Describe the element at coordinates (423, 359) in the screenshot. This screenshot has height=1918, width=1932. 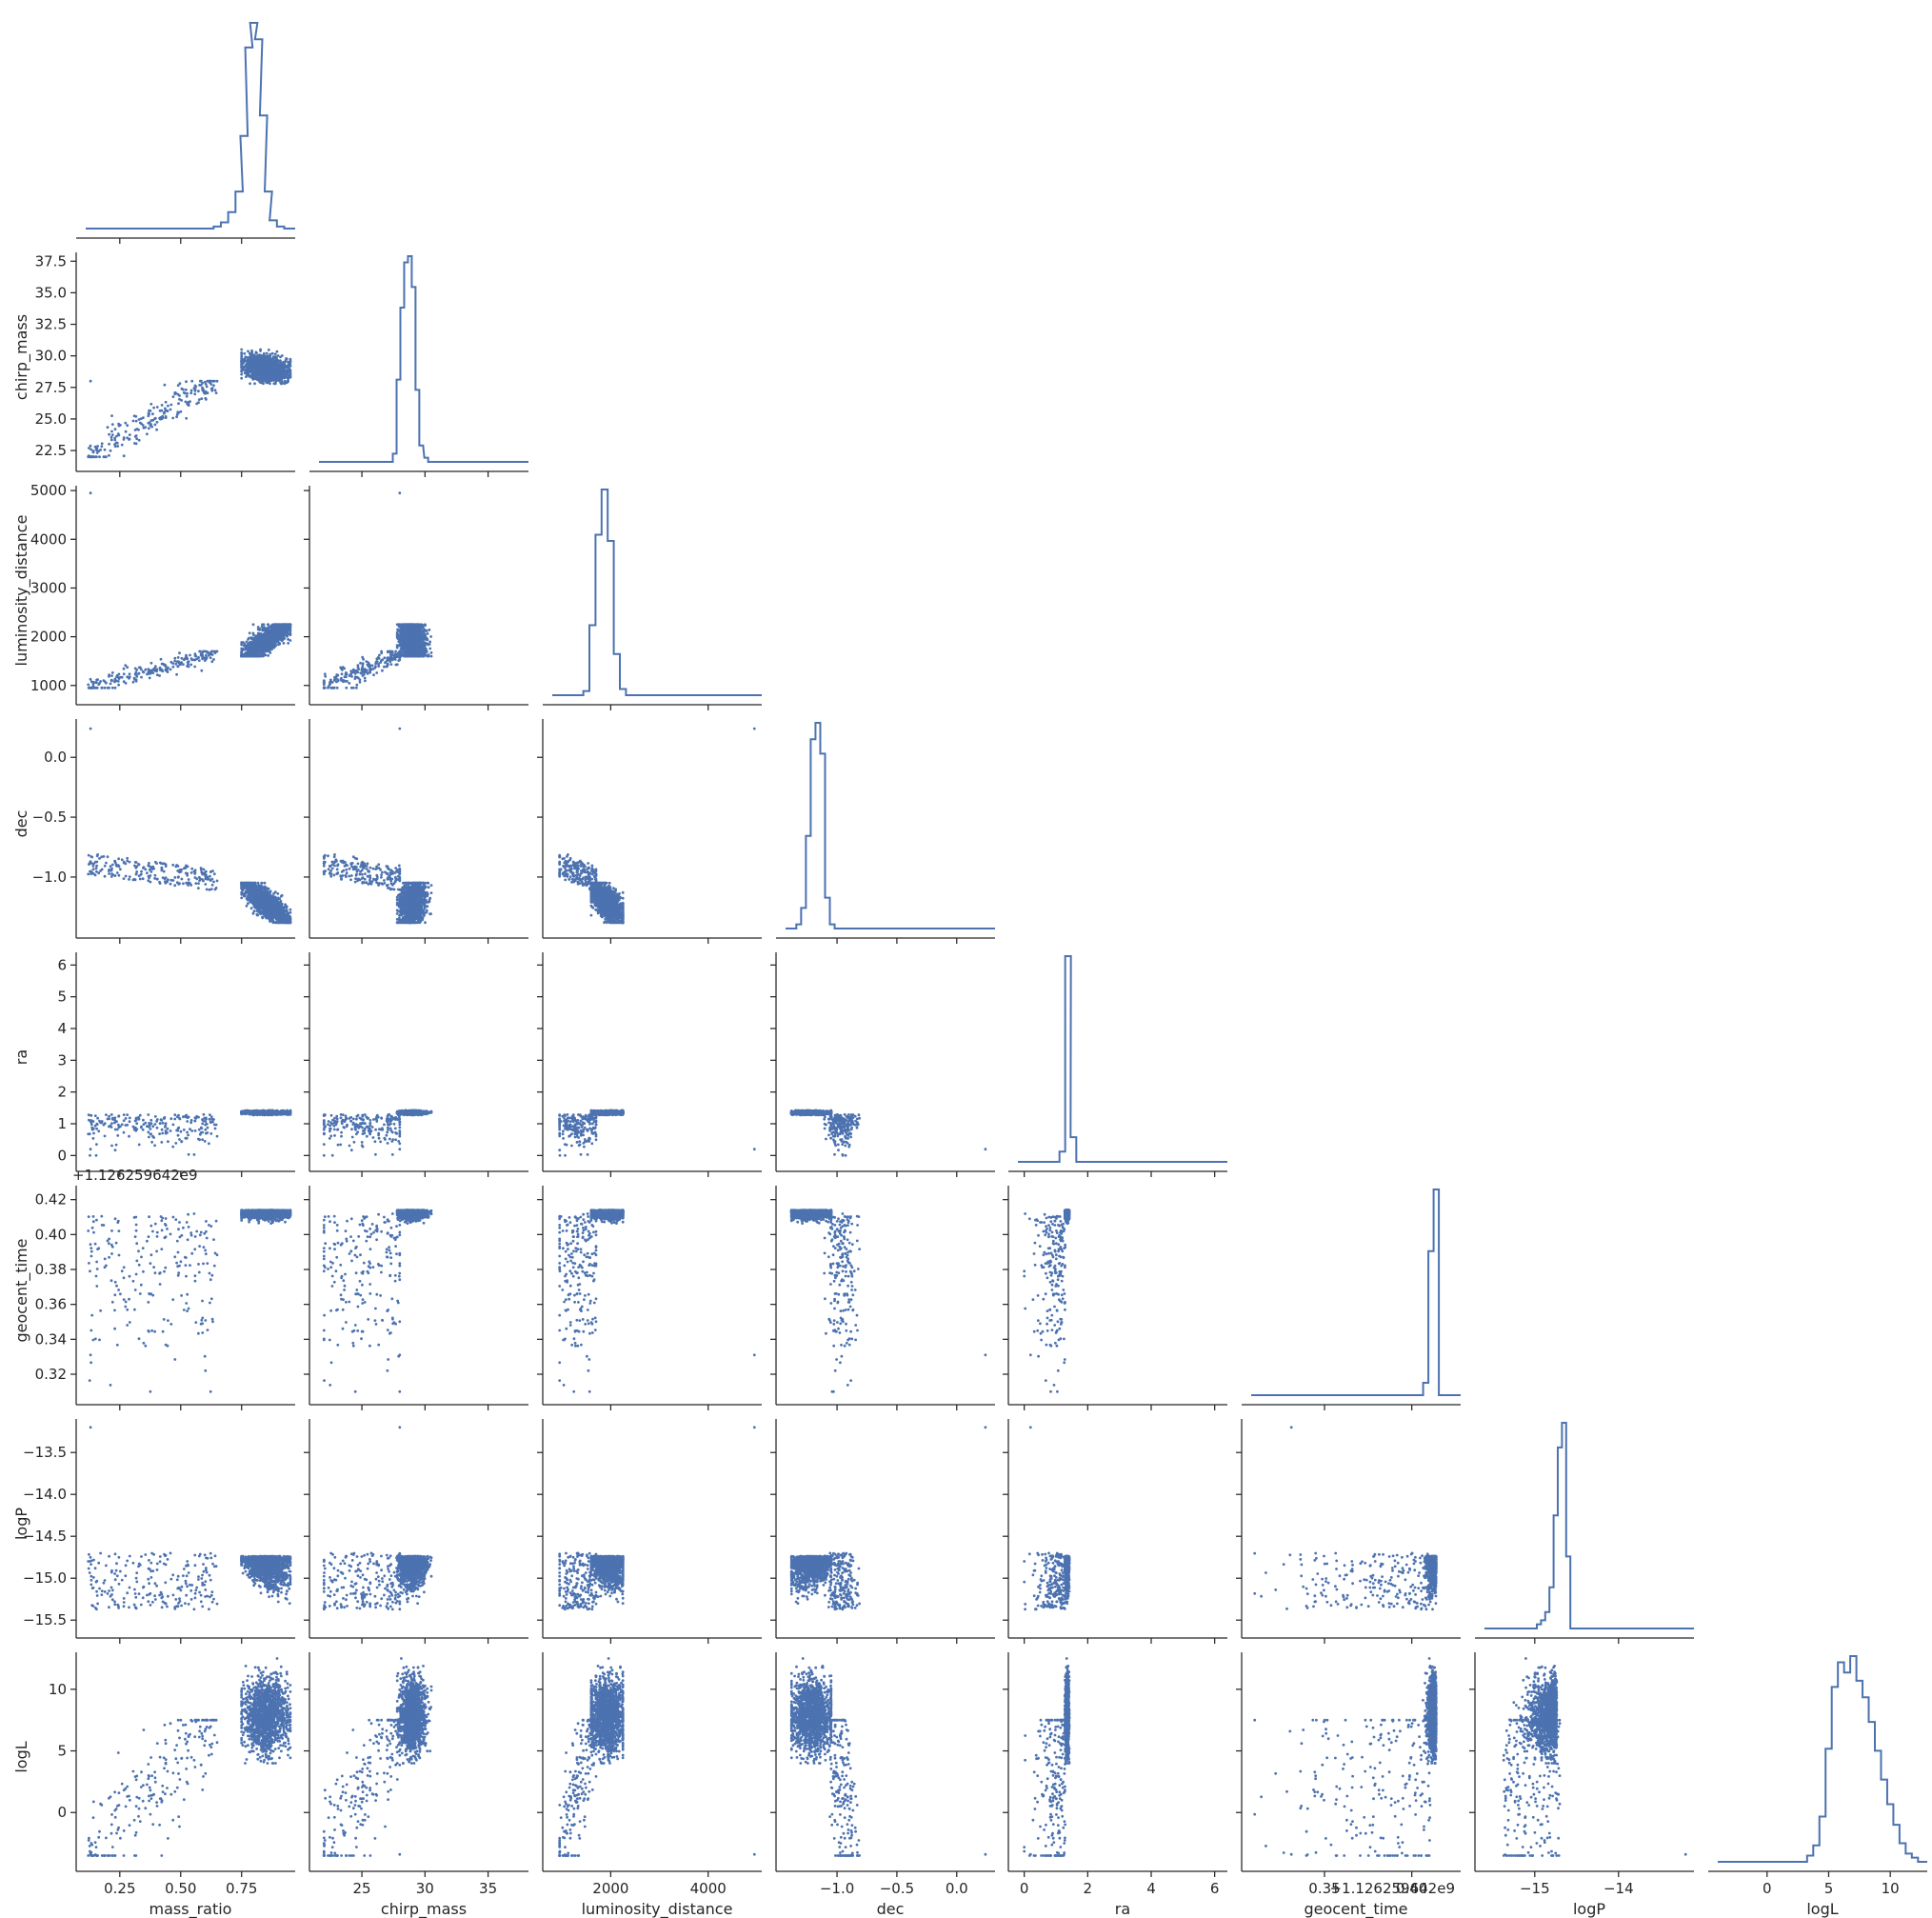
I see `histogram-chirp_mass` at that location.